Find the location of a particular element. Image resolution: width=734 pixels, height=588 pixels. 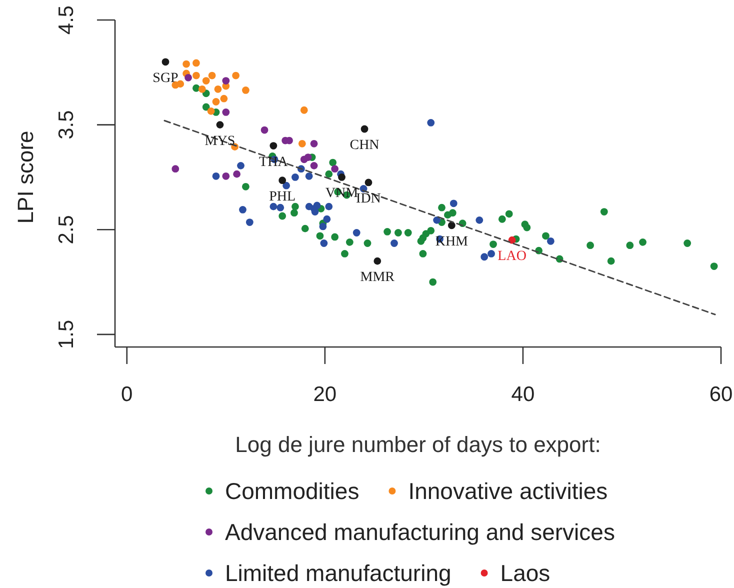

annotation: KHM is located at coordinates (452, 242).